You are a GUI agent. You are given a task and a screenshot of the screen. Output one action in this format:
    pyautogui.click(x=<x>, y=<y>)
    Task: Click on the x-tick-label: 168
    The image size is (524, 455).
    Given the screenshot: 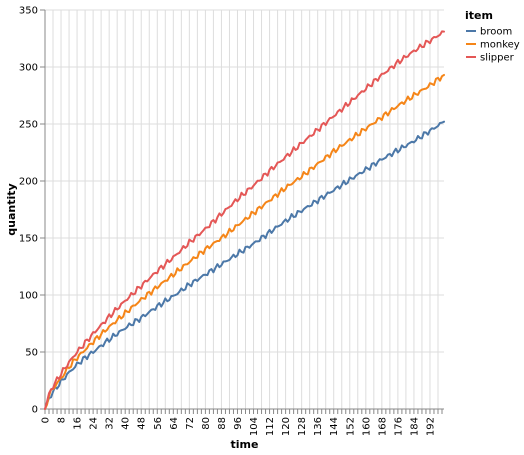 What is the action you would take?
    pyautogui.click(x=382, y=426)
    